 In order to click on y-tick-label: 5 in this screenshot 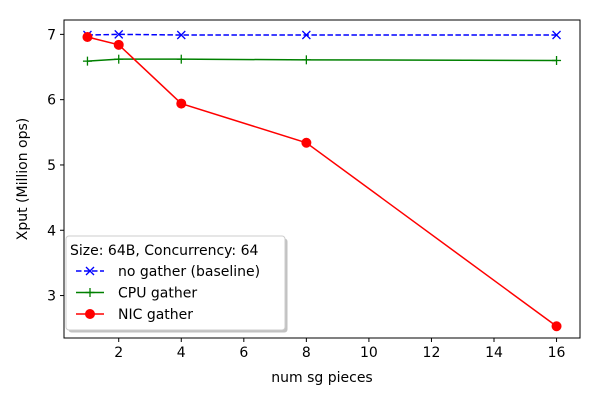, I will do `click(51, 166)`.